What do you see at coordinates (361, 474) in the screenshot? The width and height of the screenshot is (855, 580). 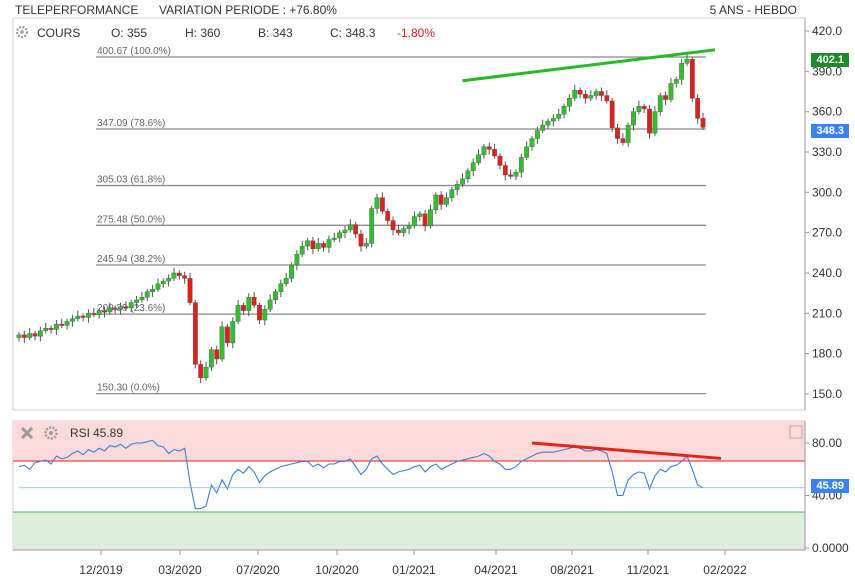 I see `rsi-line` at bounding box center [361, 474].